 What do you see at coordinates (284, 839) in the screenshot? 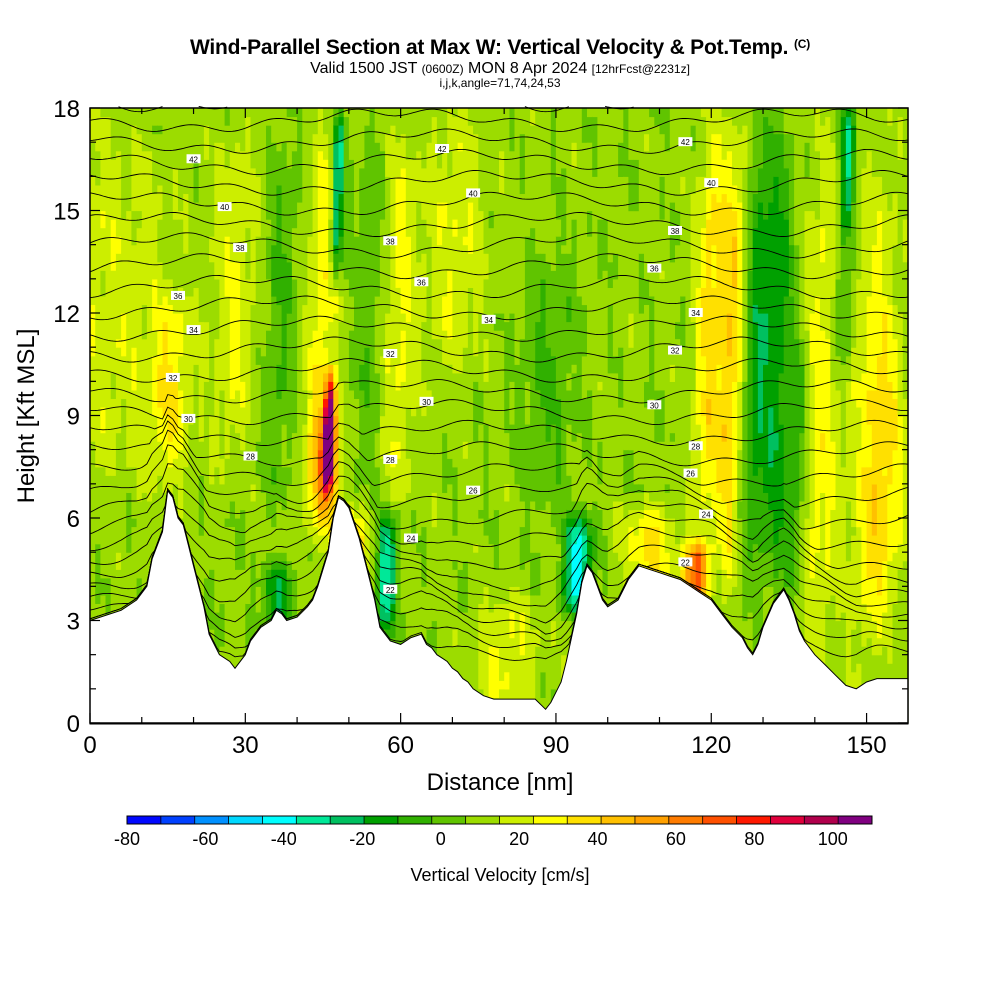
I see `colorbar-tick-label: -40` at bounding box center [284, 839].